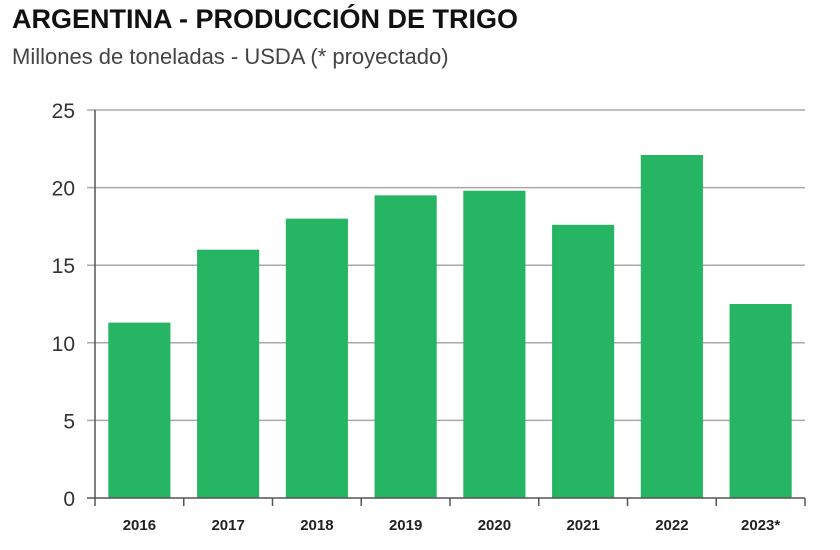 The width and height of the screenshot is (840, 550). I want to click on x-tick-label: 2021, so click(582, 525).